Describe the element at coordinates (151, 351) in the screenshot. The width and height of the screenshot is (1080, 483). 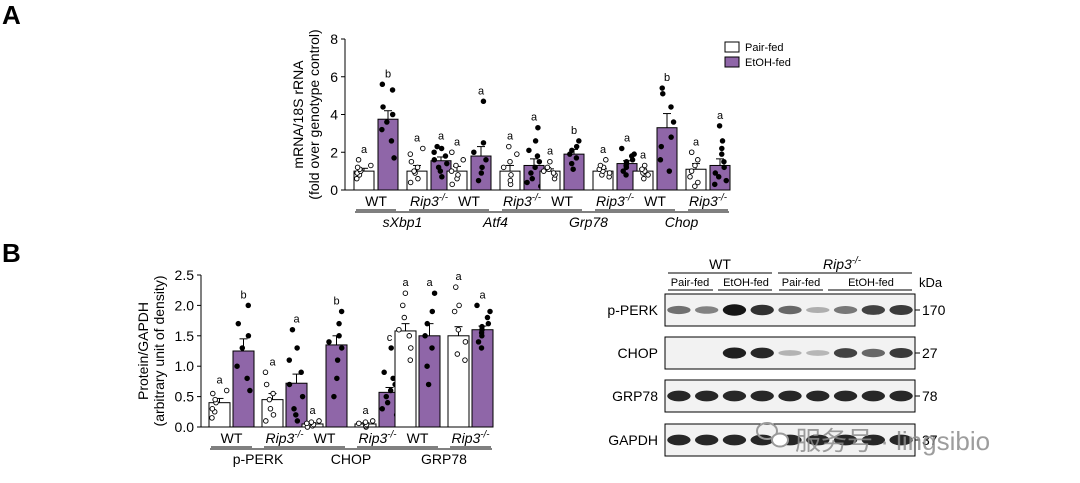
I see `y-axis-label: Protein/GAPDH(arbitrary unit of density)` at that location.